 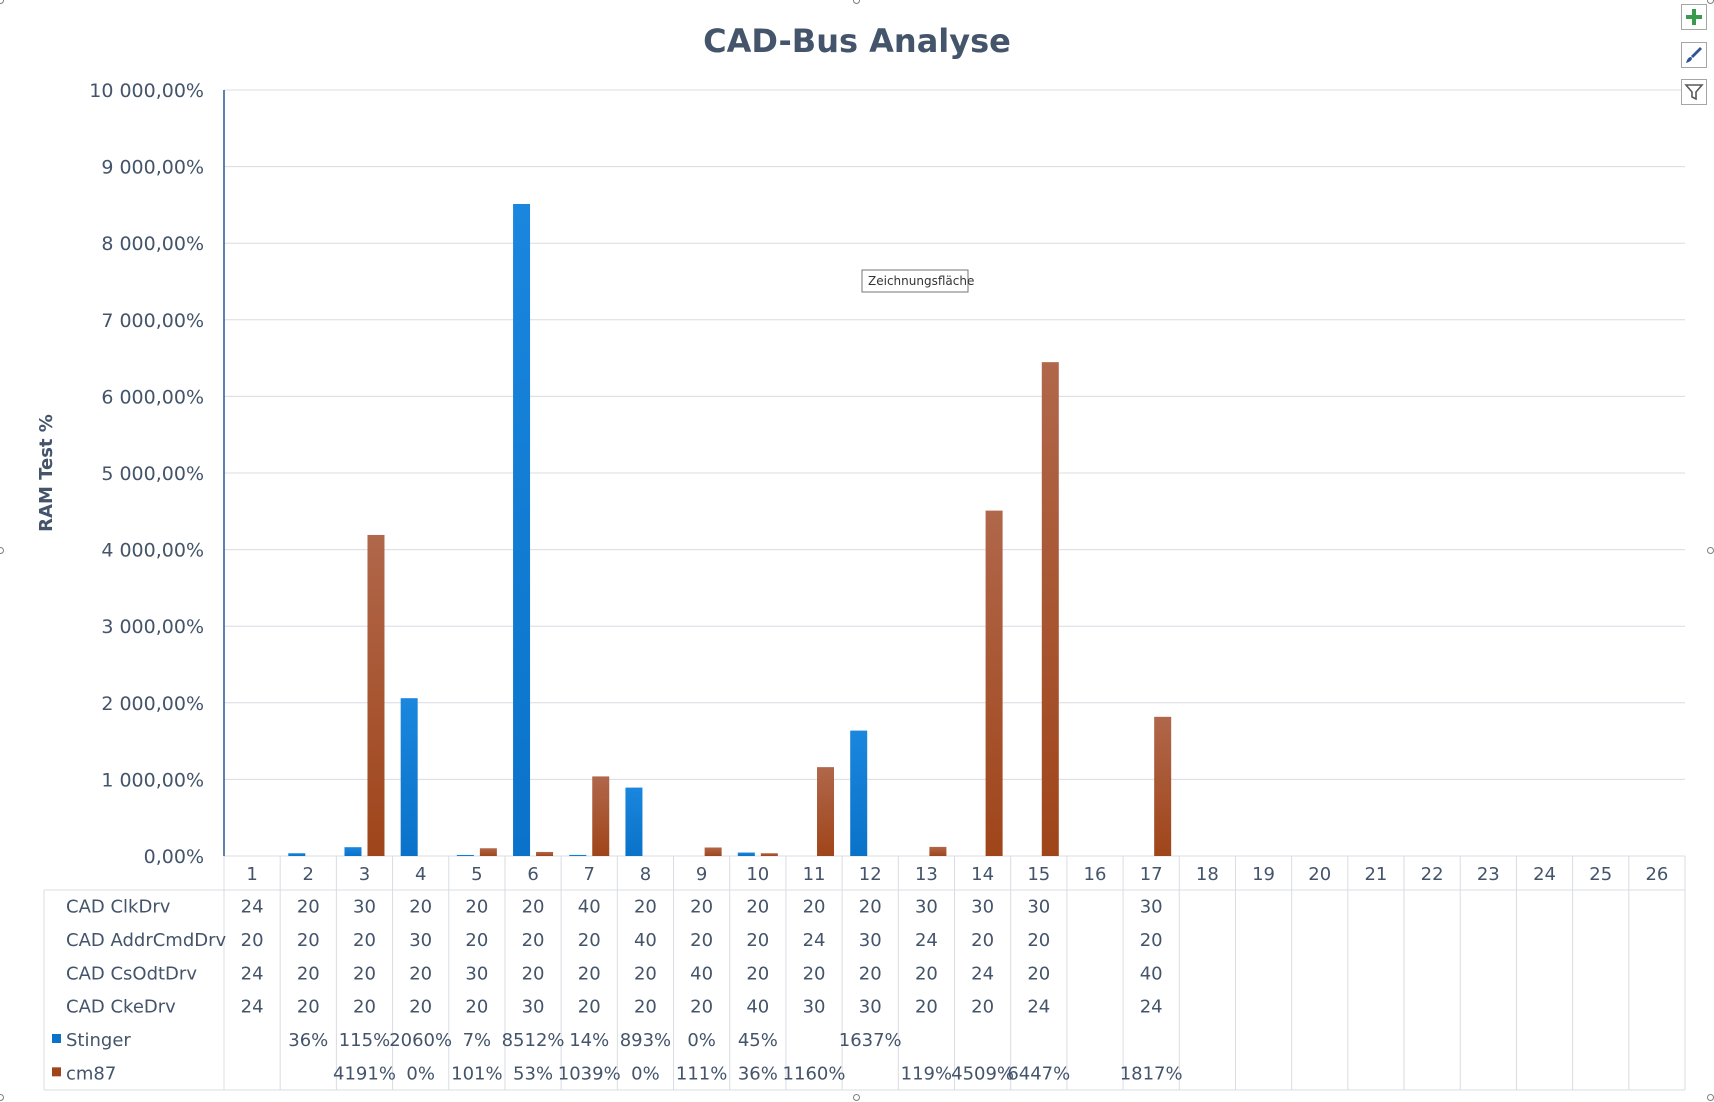 I want to click on brush-icon, so click(x=1694, y=55).